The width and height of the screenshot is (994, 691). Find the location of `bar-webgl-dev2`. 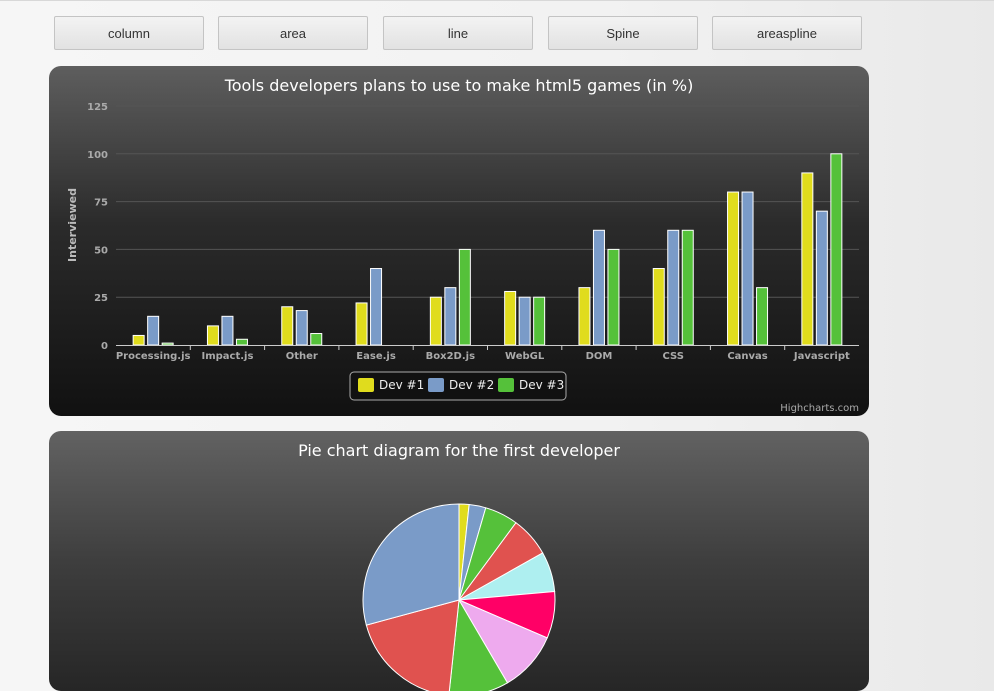

bar-webgl-dev2 is located at coordinates (524, 321).